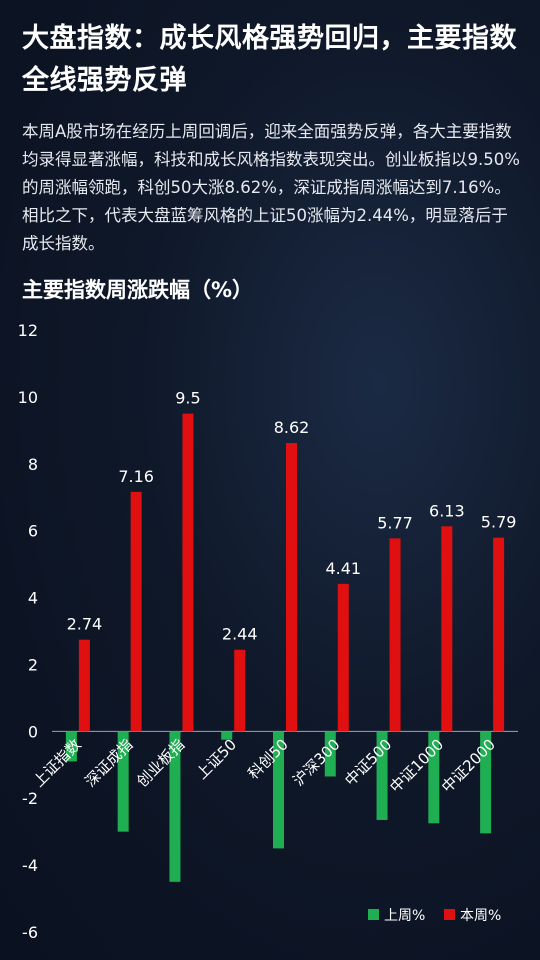  What do you see at coordinates (28, 330) in the screenshot?
I see `y-tick-label: 12` at bounding box center [28, 330].